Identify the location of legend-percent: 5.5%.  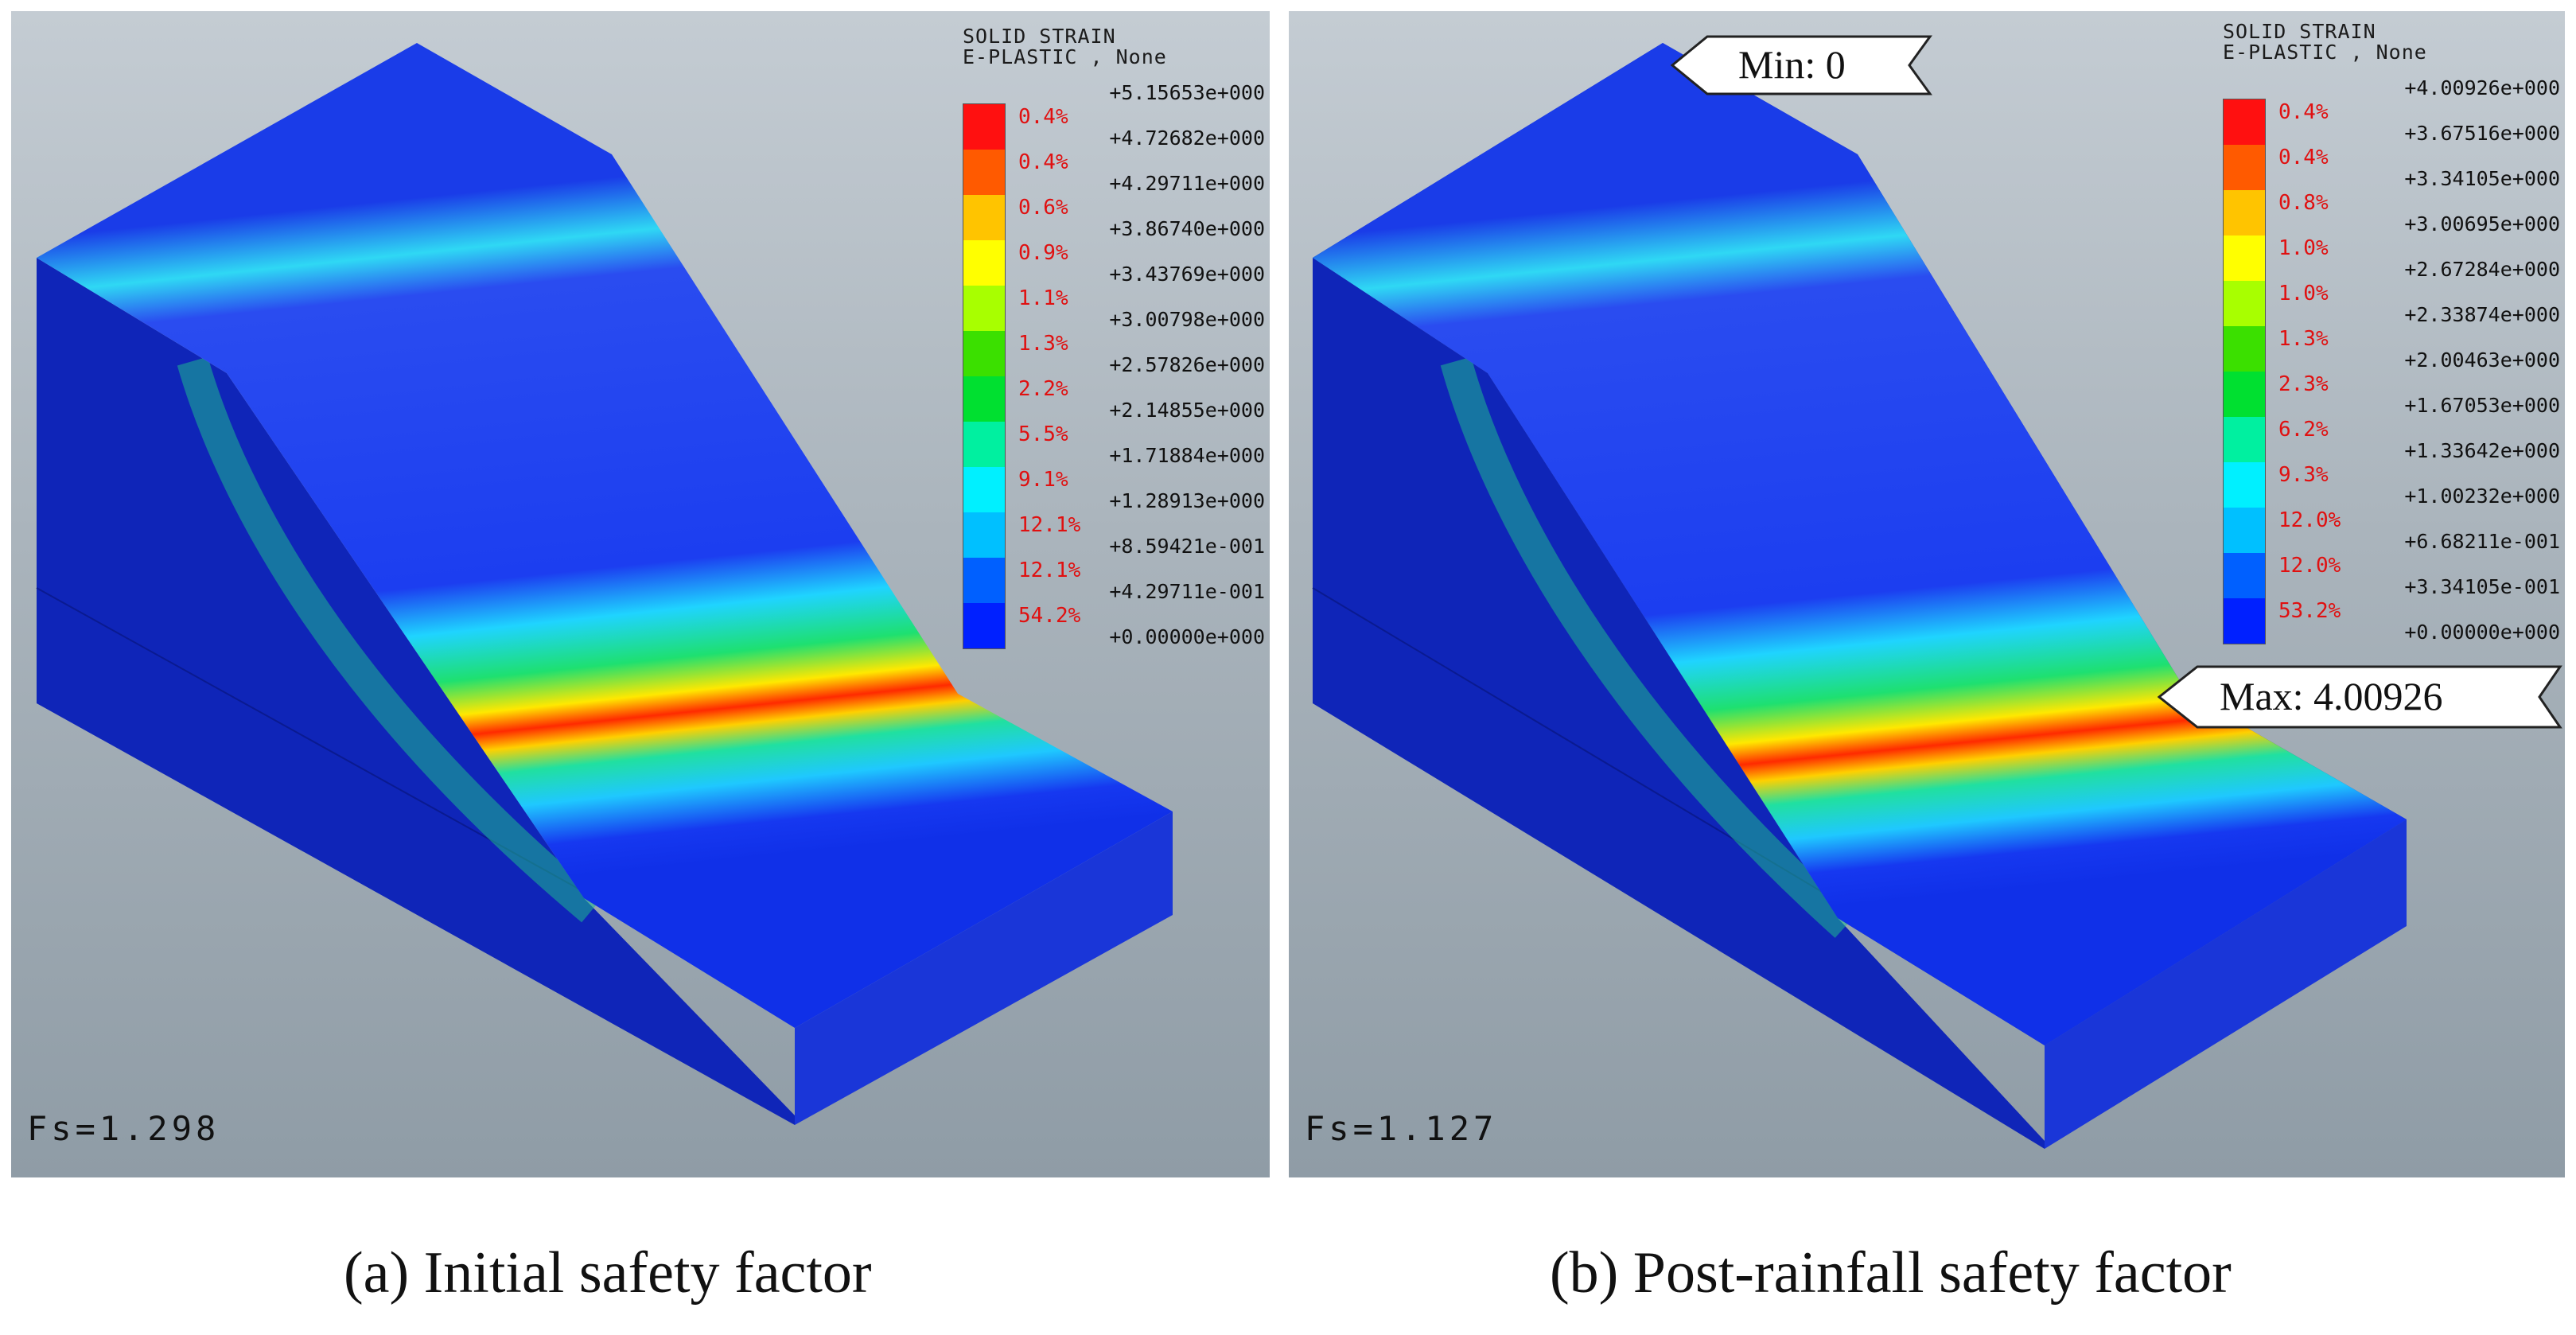
(1043, 434).